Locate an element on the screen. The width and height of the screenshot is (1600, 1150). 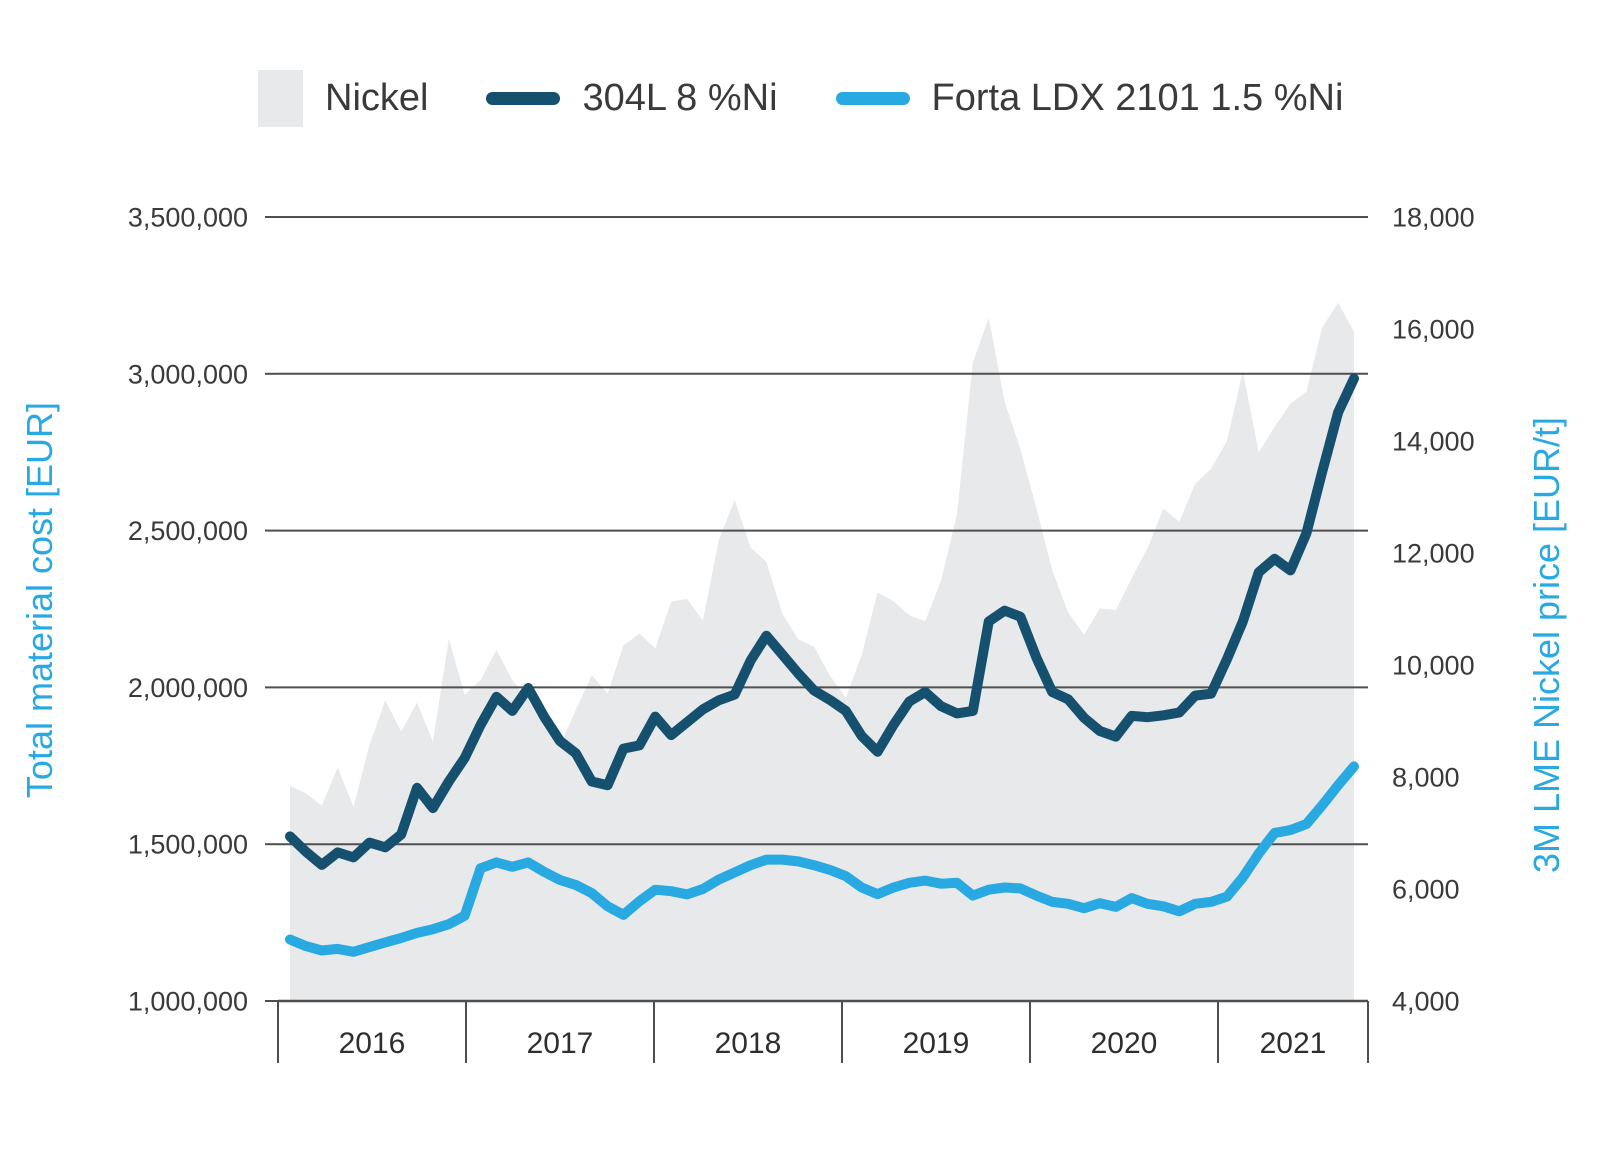
nickel-area-swatch is located at coordinates (280, 98).